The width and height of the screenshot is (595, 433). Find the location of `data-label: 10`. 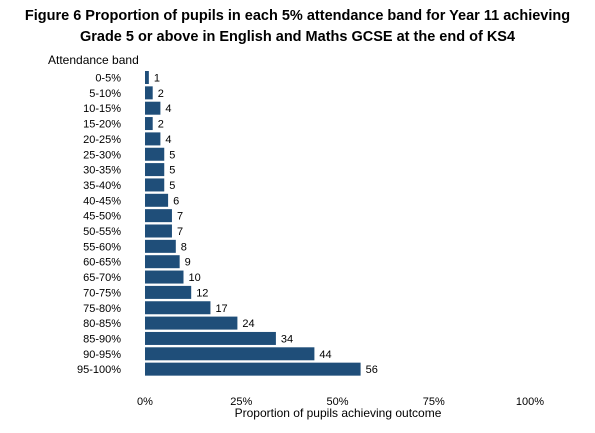

data-label: 10 is located at coordinates (195, 278).